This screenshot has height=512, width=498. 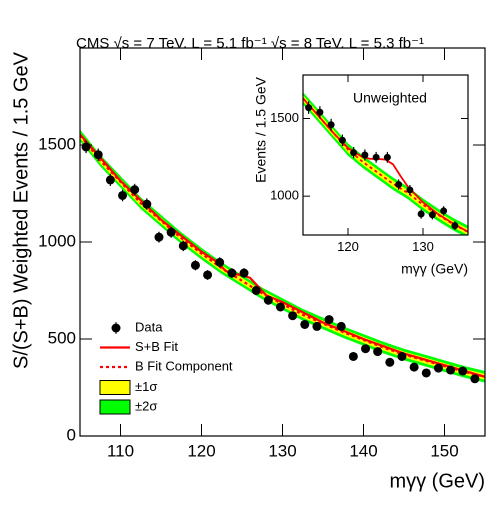 I want to click on x-tick-label: 110, so click(x=120, y=451).